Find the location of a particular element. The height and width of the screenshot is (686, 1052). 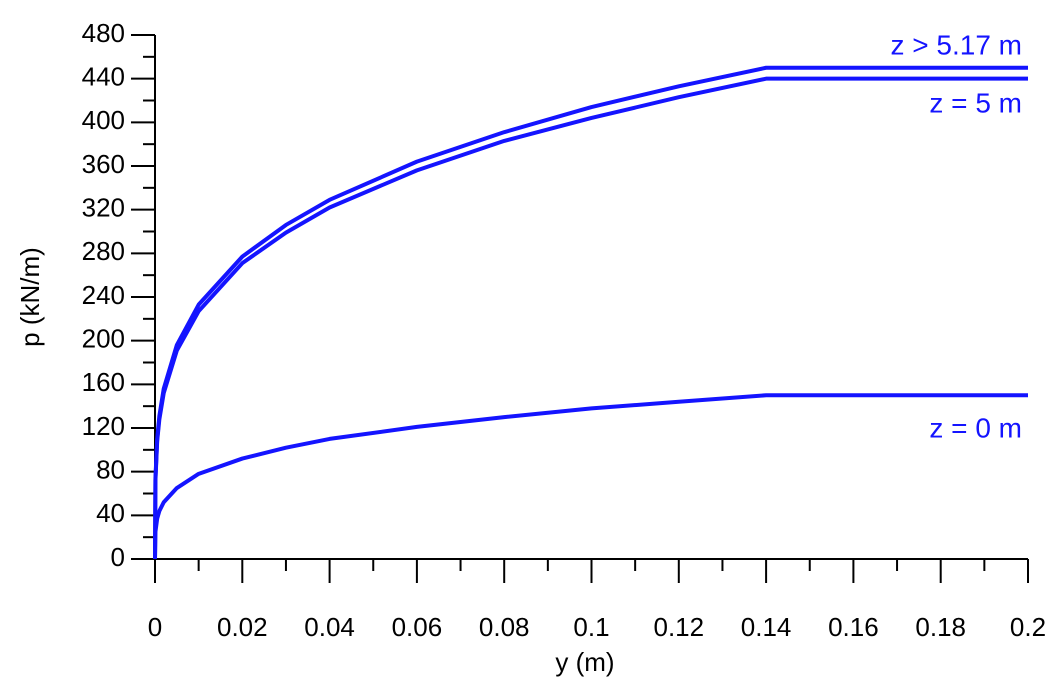

y-tick-label: 320 is located at coordinates (103, 208).